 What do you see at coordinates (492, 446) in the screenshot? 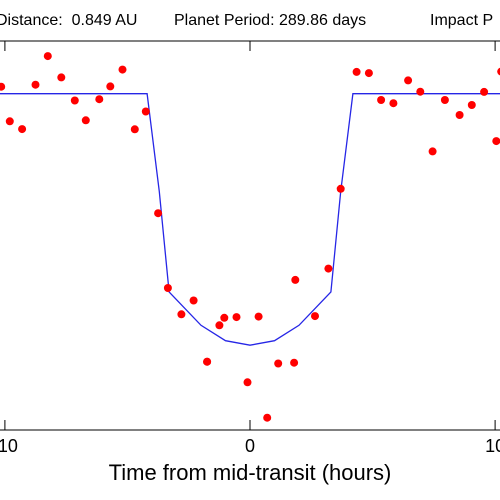
I see `x-tick-label: 10` at bounding box center [492, 446].